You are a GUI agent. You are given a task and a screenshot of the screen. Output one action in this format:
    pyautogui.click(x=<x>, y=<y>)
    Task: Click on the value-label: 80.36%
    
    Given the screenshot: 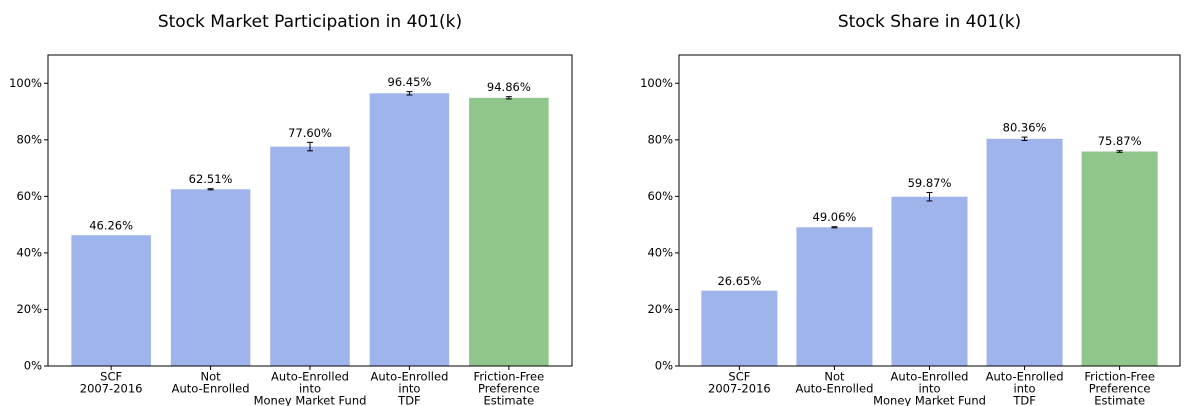 What is the action you would take?
    pyautogui.click(x=1025, y=128)
    